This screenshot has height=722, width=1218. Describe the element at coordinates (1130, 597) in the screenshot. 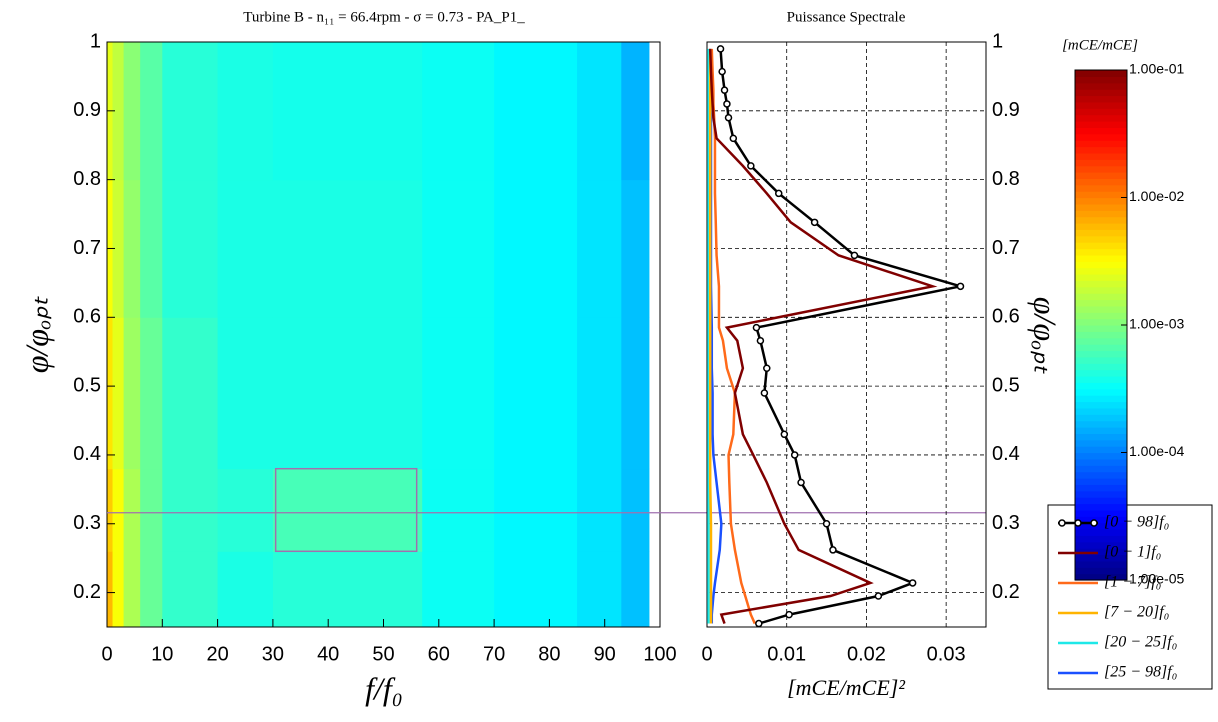

I see `legend-box` at that location.